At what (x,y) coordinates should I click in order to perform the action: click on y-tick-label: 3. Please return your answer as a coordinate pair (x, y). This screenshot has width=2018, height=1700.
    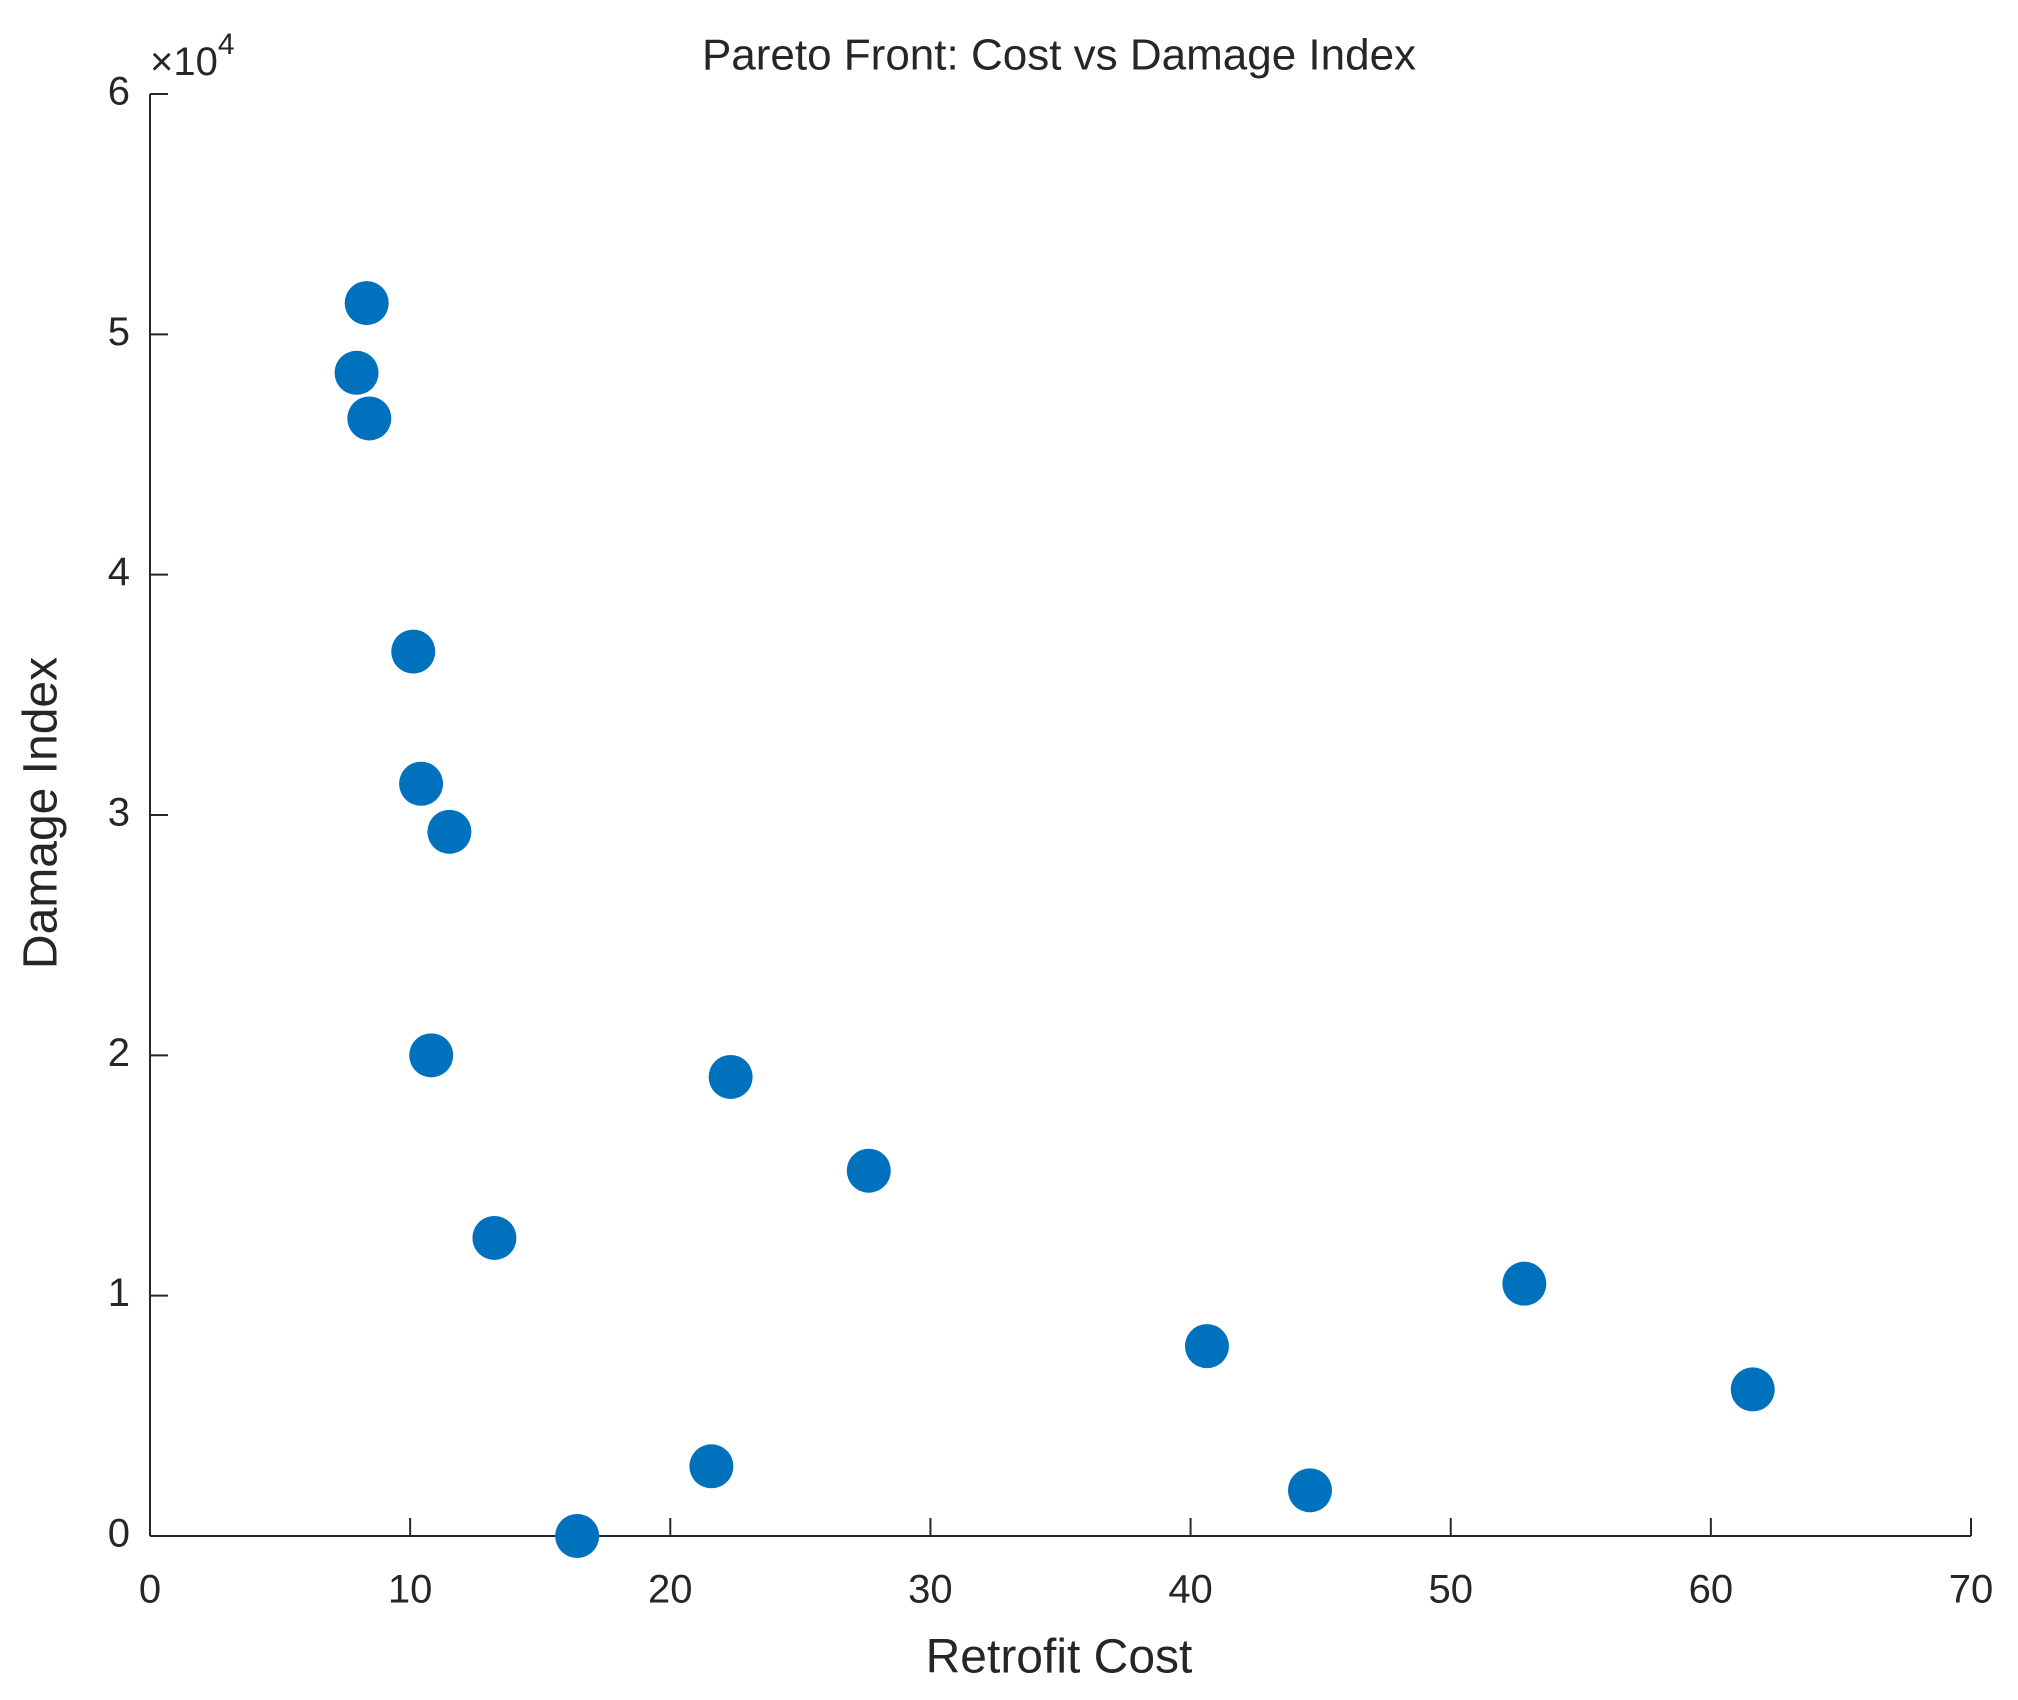
    Looking at the image, I should click on (119, 813).